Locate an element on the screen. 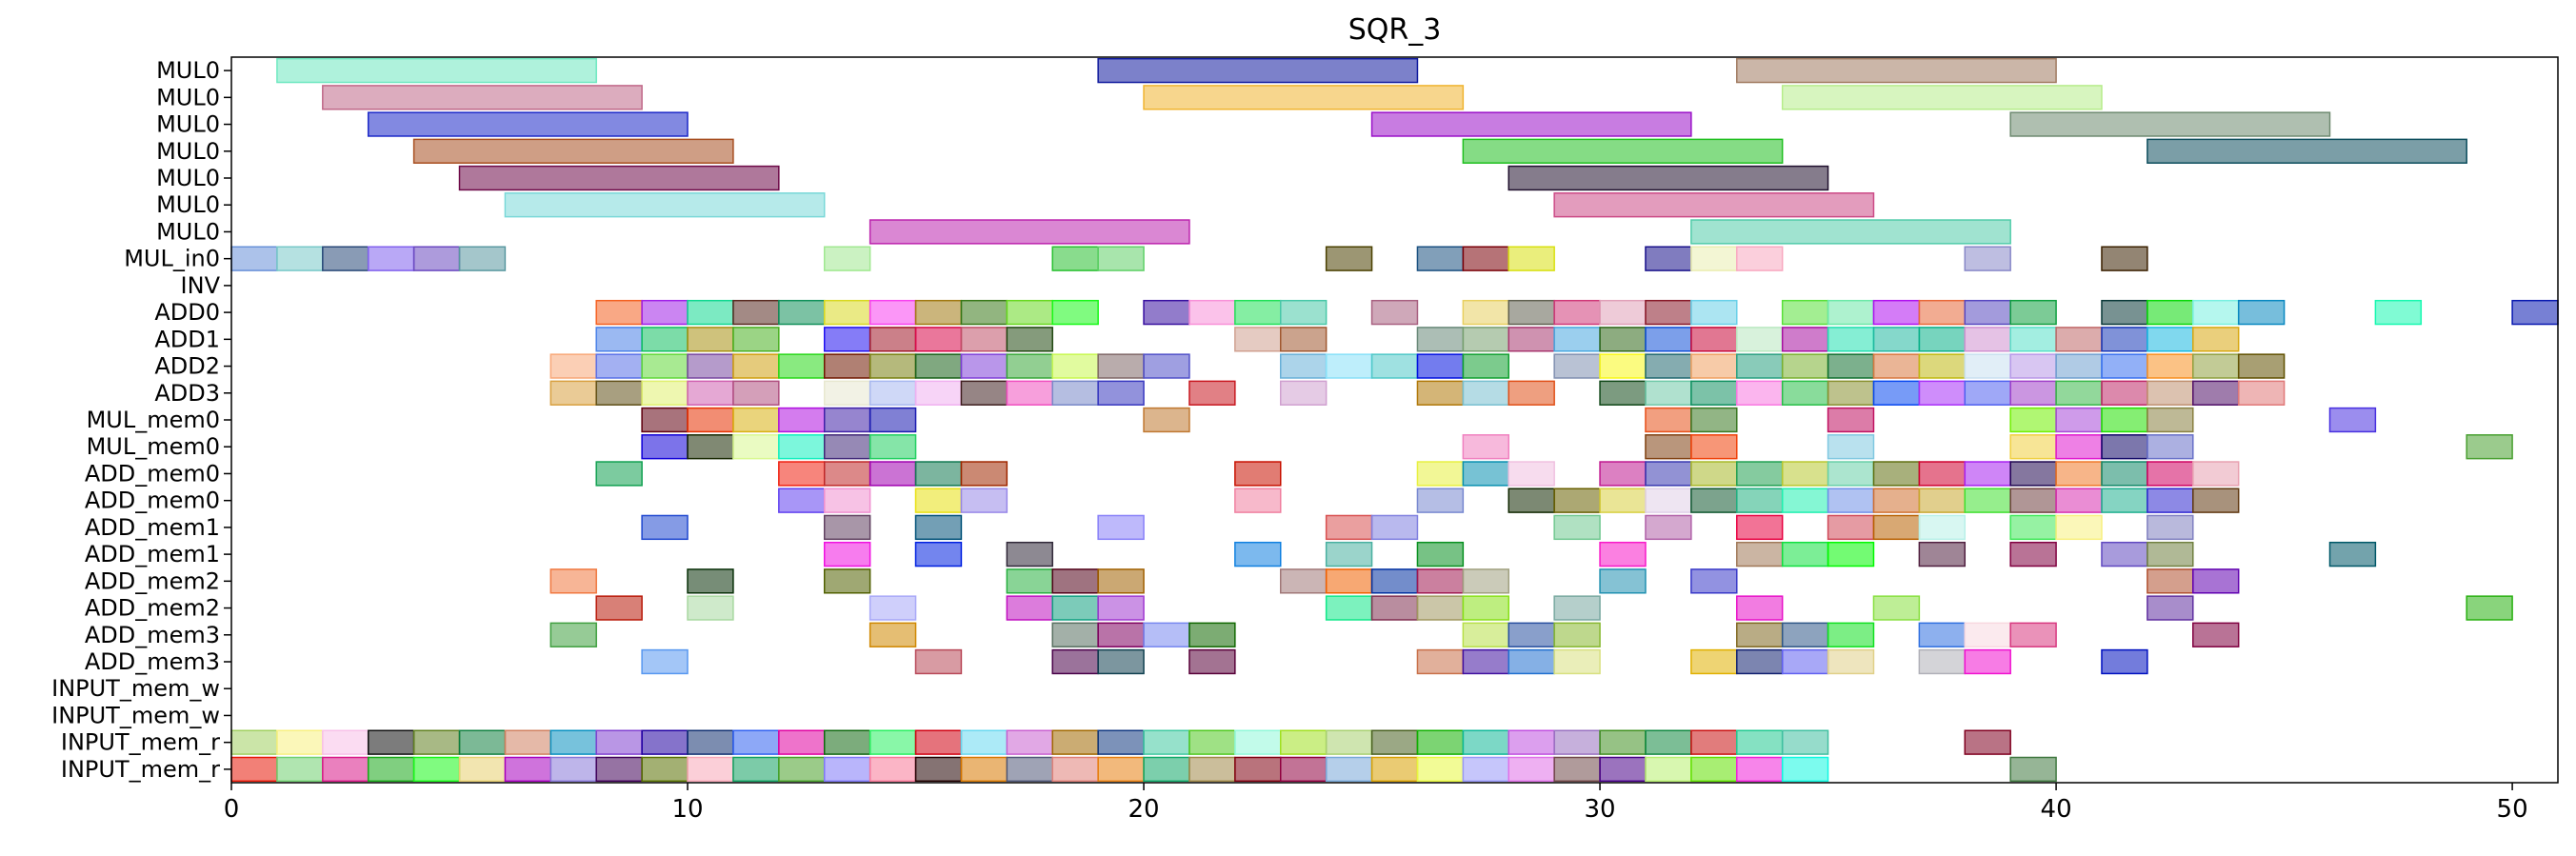 The height and width of the screenshot is (856, 2576). y-tick-label: ADD_mem0 is located at coordinates (152, 501).